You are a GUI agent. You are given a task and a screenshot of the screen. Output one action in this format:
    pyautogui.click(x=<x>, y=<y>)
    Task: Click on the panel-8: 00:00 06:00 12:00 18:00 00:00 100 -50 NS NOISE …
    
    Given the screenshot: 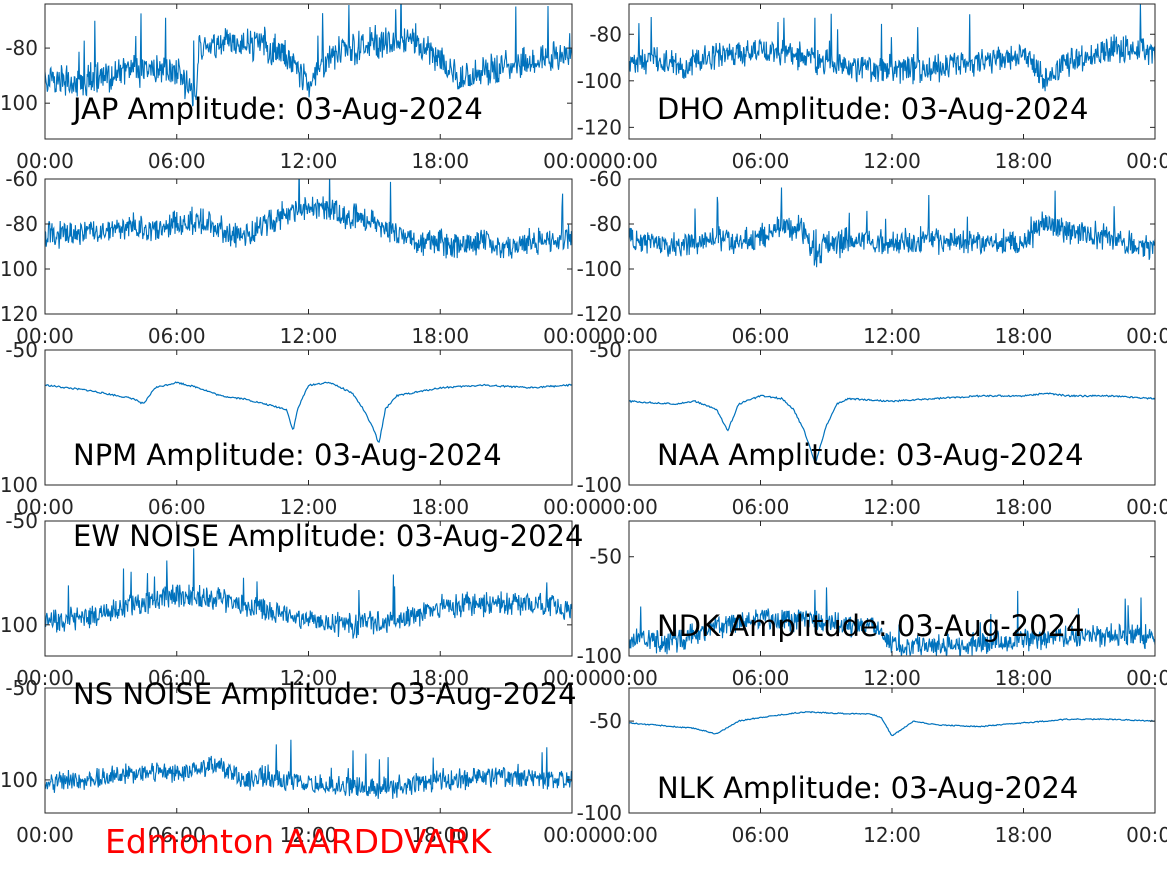 What is the action you would take?
    pyautogui.click(x=300, y=761)
    